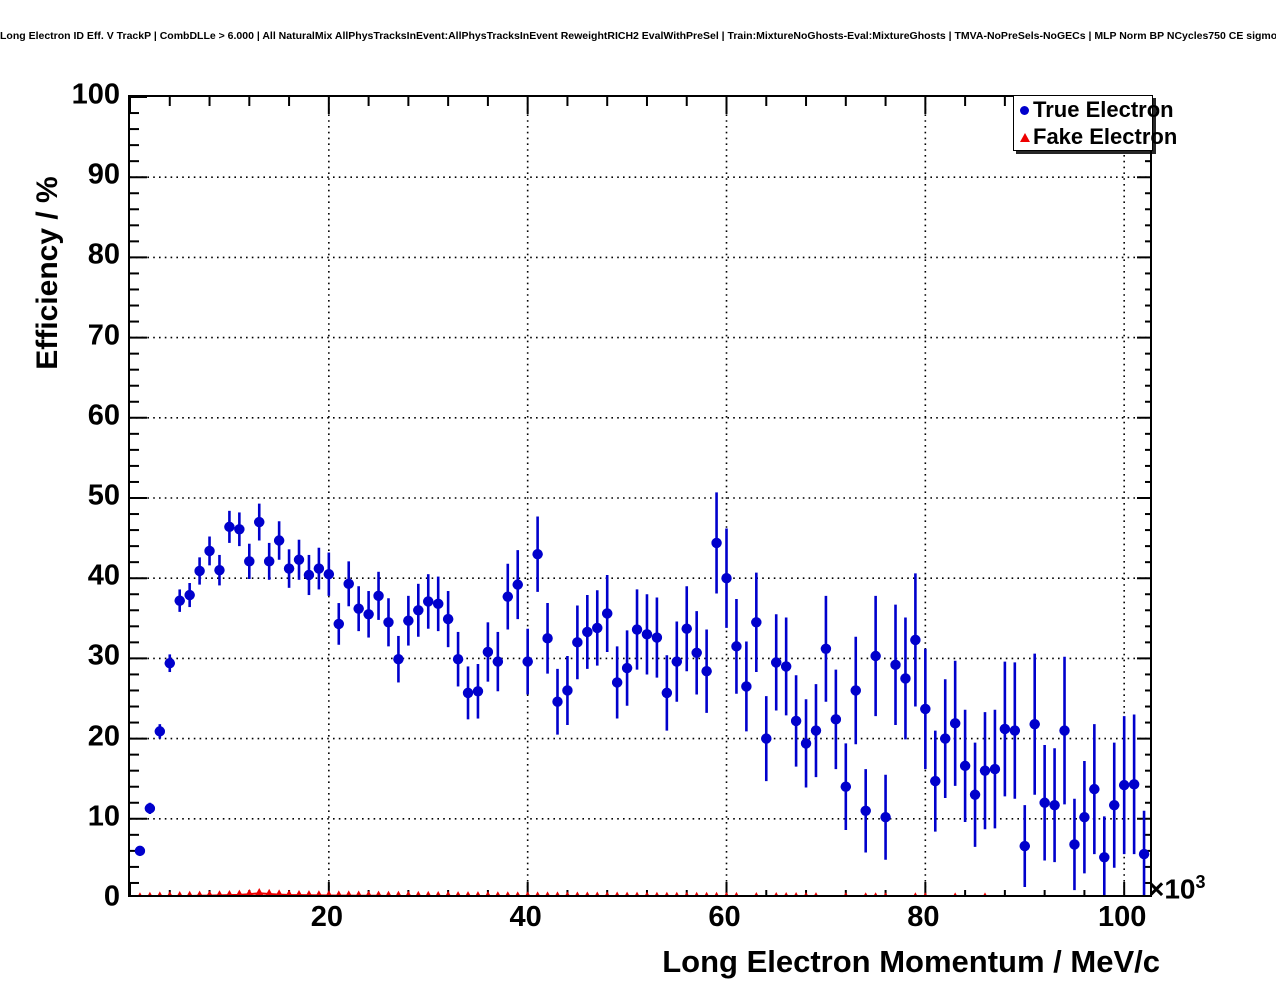 This screenshot has height=996, width=1276. I want to click on series-fake-electron, so click(562, 891).